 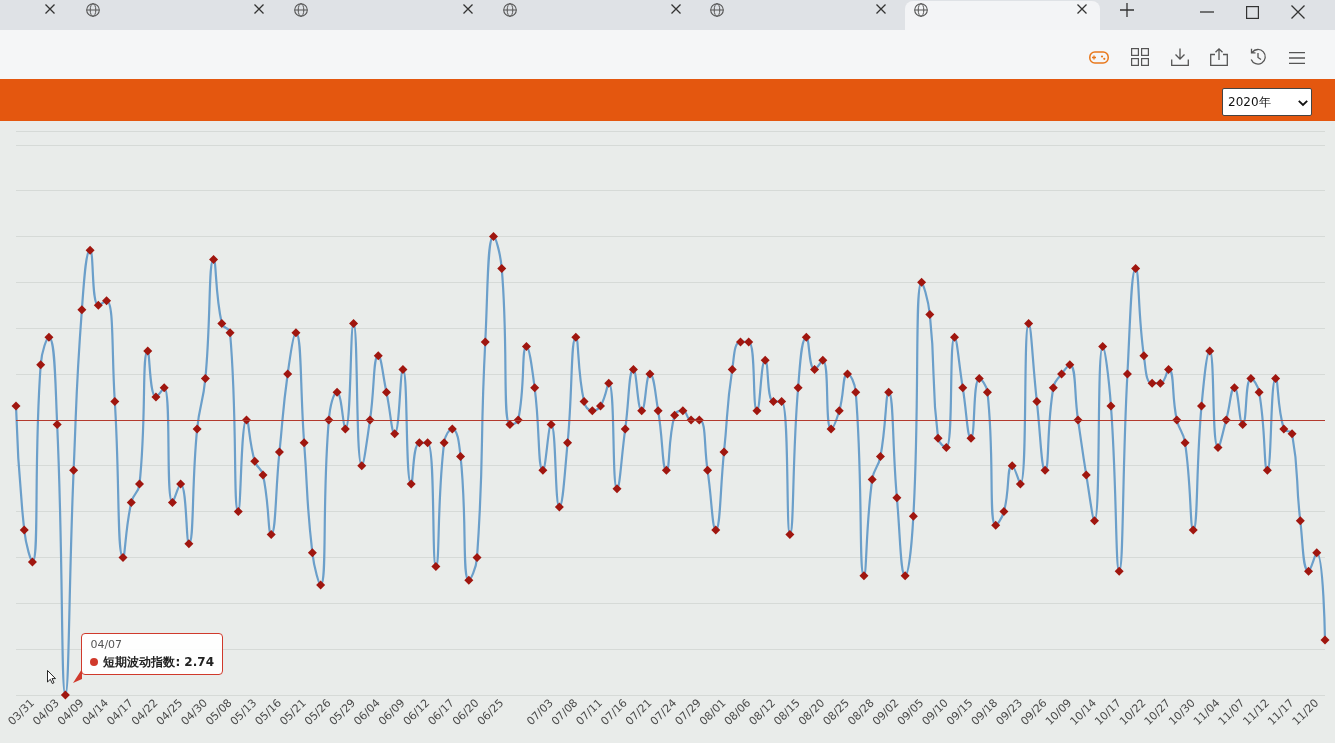 What do you see at coordinates (107, 645) in the screenshot?
I see `annotation: 04/07` at bounding box center [107, 645].